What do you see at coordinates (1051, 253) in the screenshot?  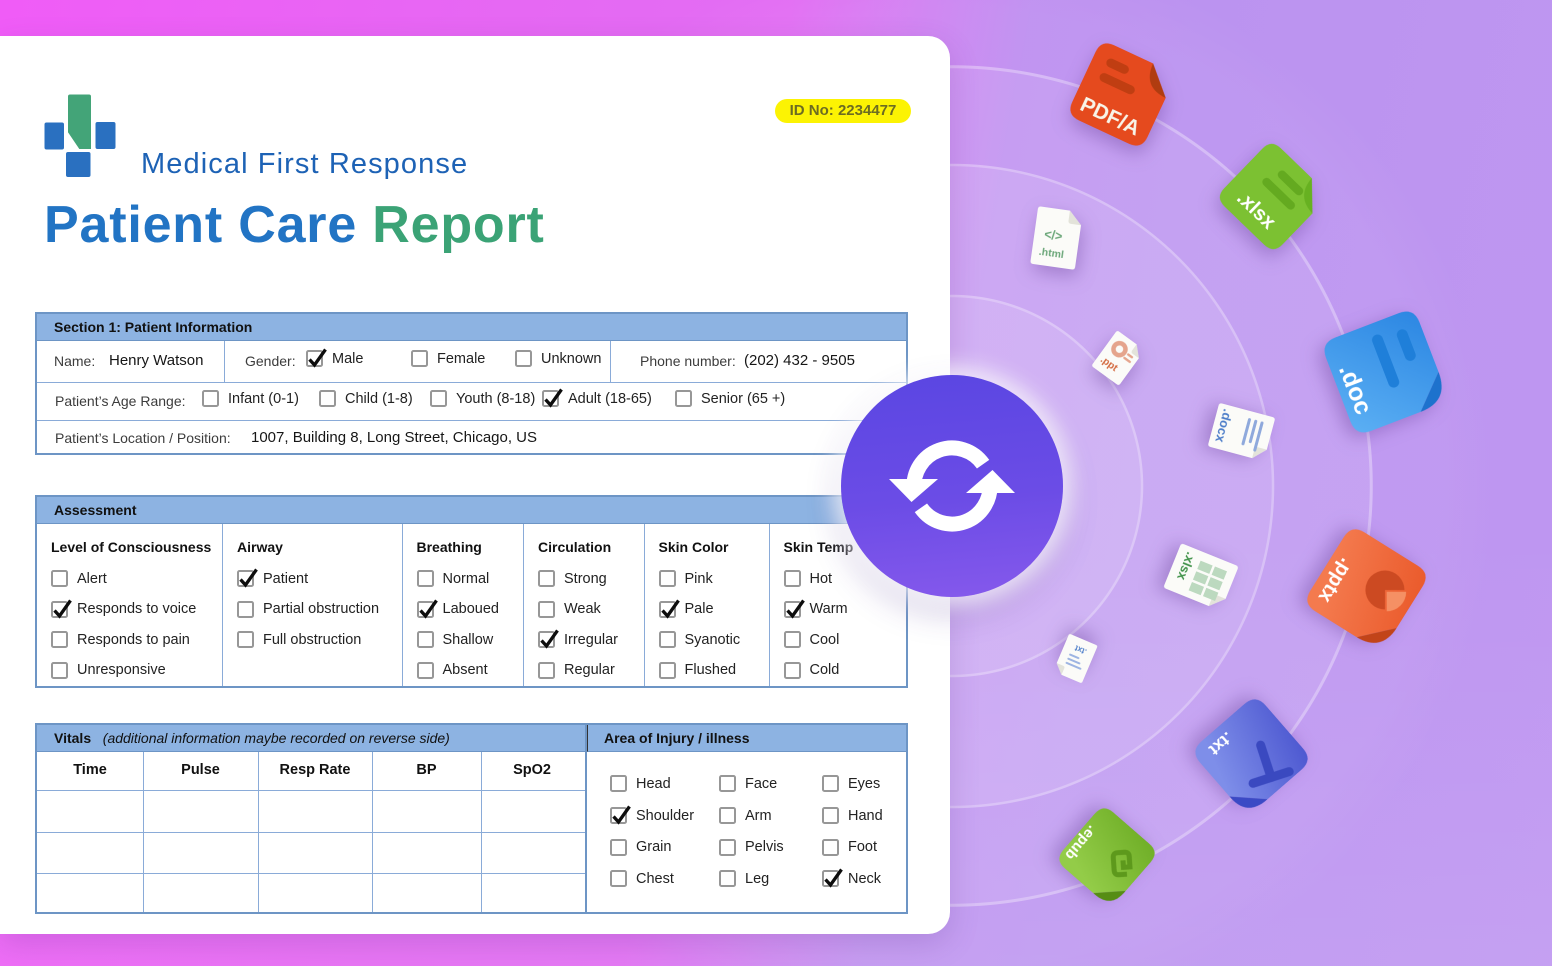 I see `svg-text: .html` at bounding box center [1051, 253].